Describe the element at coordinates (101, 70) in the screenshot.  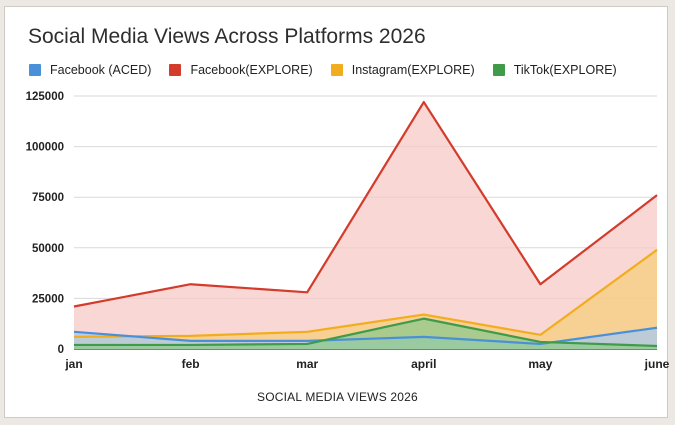
I see `legend-label: Facebook (ACED)` at that location.